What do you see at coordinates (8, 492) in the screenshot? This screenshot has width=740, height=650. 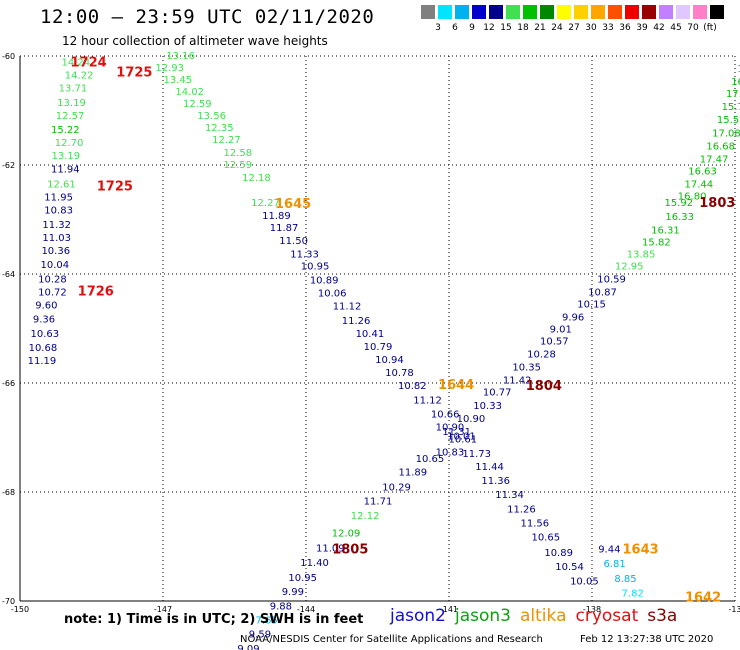 I see `y-tick-label: -68` at bounding box center [8, 492].